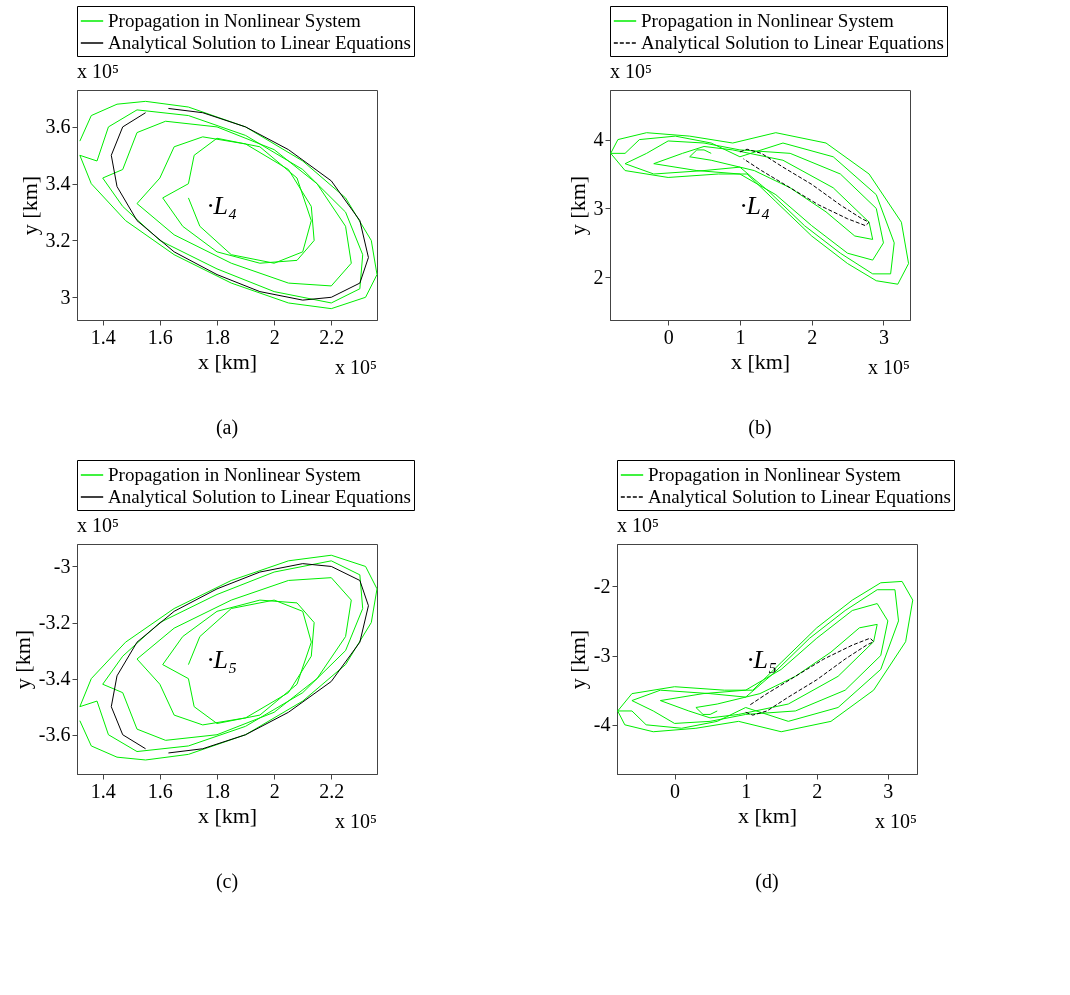 The width and height of the screenshot is (1070, 995). Describe the element at coordinates (760, 427) in the screenshot. I see `text: (b)` at that location.